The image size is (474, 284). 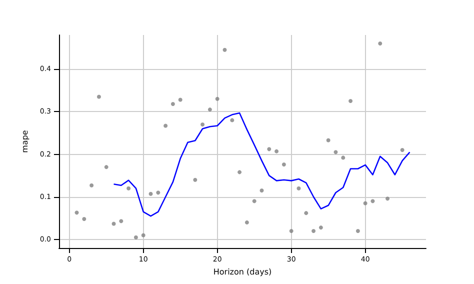 I want to click on x-axis-title: Horizon (days), so click(x=242, y=271).